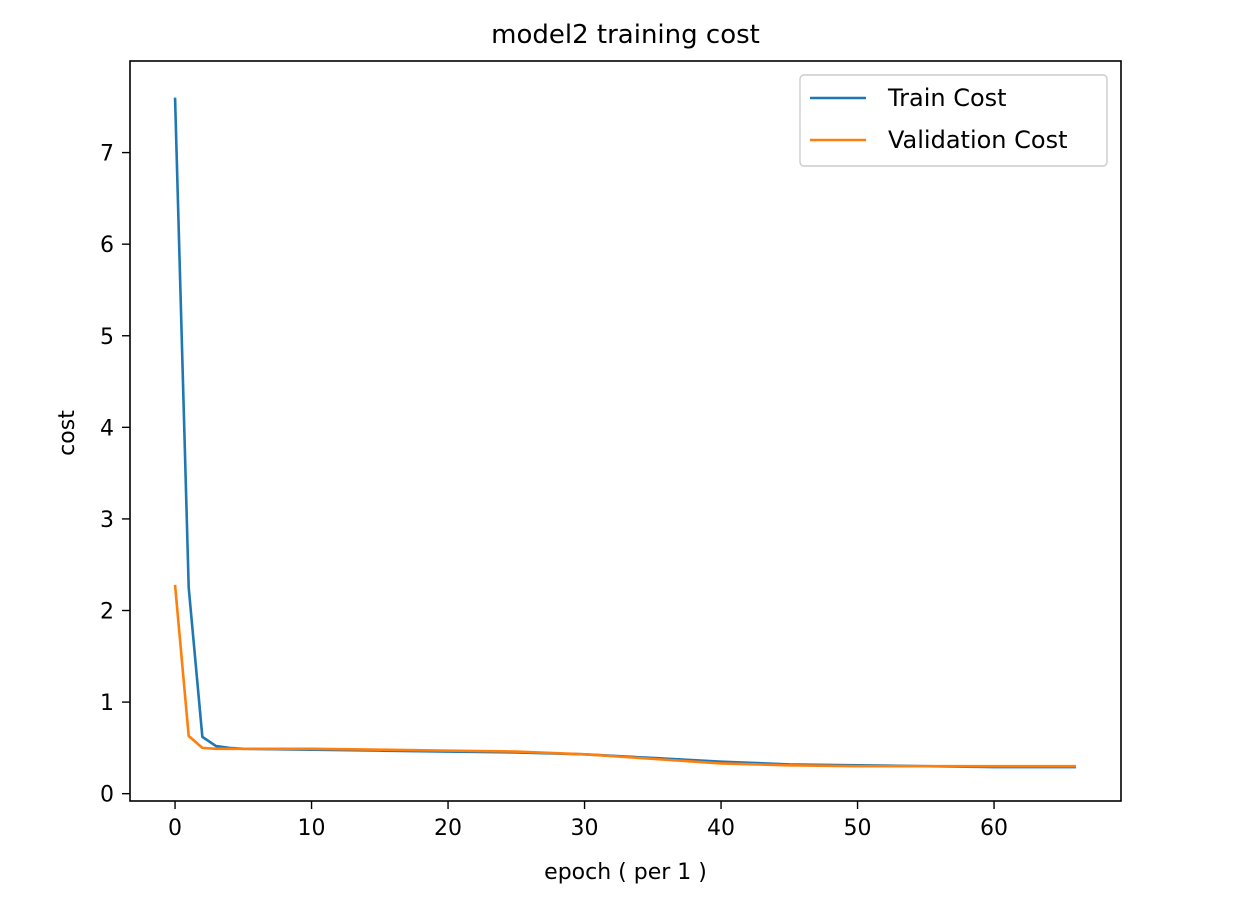  What do you see at coordinates (947, 98) in the screenshot?
I see `legend-label-train-cost: Train Cost` at bounding box center [947, 98].